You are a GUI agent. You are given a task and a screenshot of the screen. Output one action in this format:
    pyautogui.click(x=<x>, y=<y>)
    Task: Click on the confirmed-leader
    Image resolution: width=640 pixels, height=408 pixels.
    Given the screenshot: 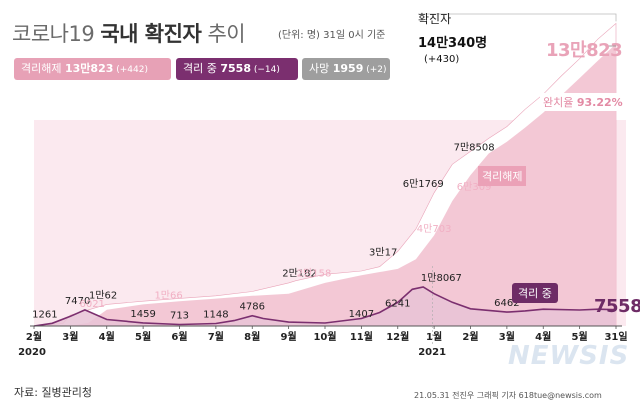 What is the action you would take?
    pyautogui.click(x=517, y=17)
    